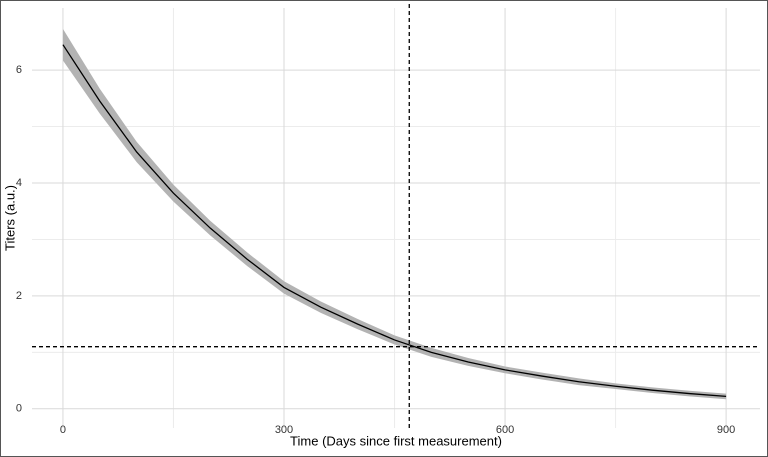 This screenshot has height=457, width=768. Describe the element at coordinates (19, 409) in the screenshot. I see `y-tick-label: 0` at that location.